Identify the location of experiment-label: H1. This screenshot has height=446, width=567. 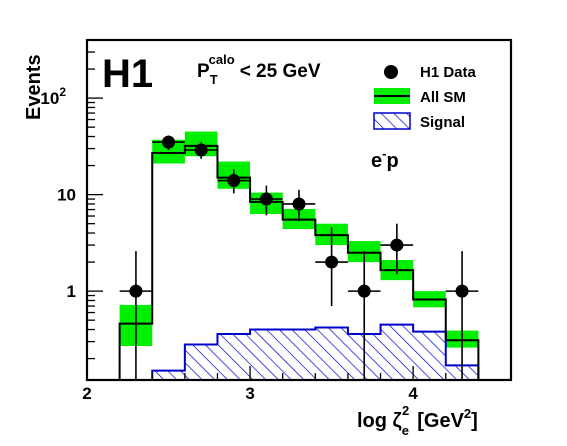
(127, 74).